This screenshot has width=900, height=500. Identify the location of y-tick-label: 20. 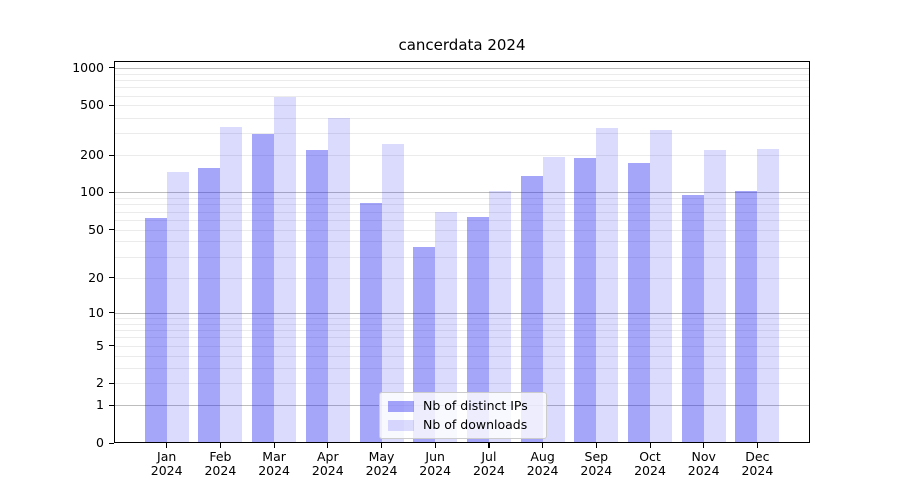
(96, 277).